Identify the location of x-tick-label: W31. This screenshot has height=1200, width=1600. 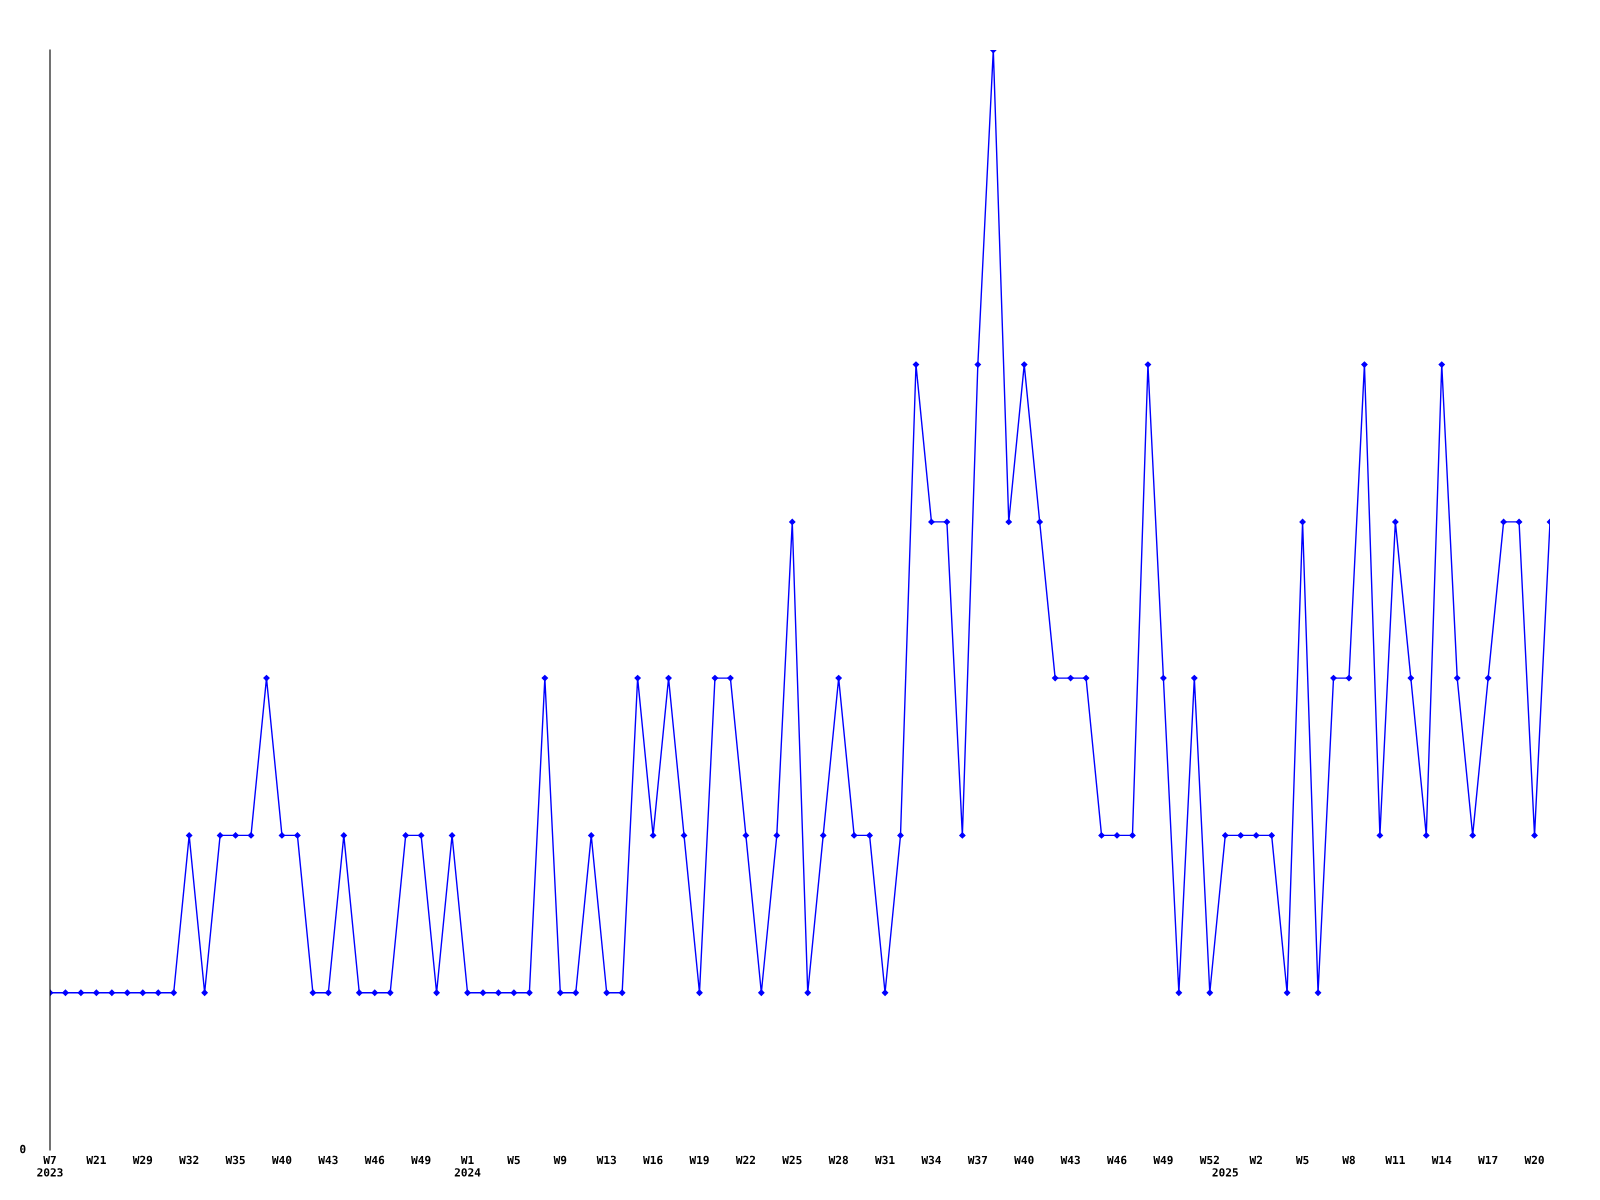
(885, 1160).